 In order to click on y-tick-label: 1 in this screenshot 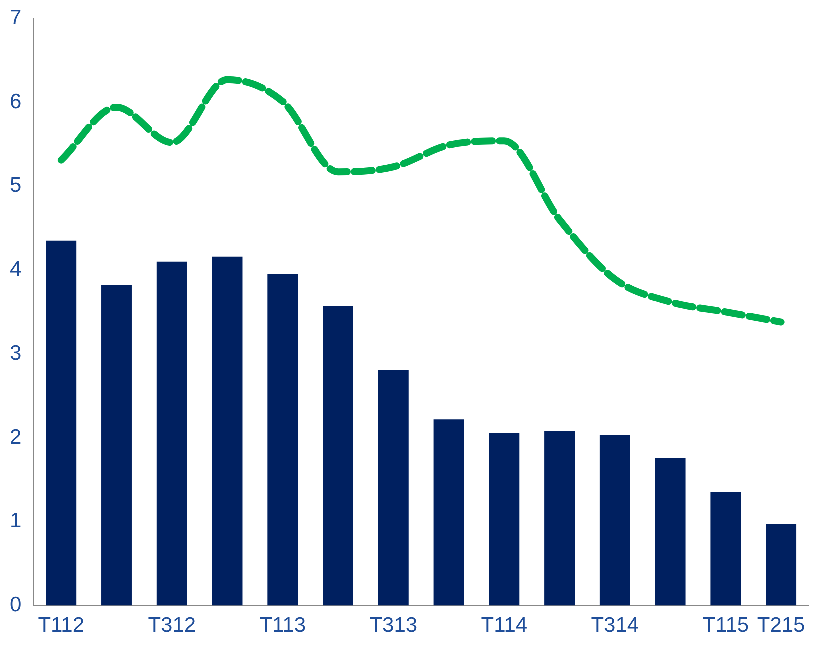, I will do `click(16, 521)`.